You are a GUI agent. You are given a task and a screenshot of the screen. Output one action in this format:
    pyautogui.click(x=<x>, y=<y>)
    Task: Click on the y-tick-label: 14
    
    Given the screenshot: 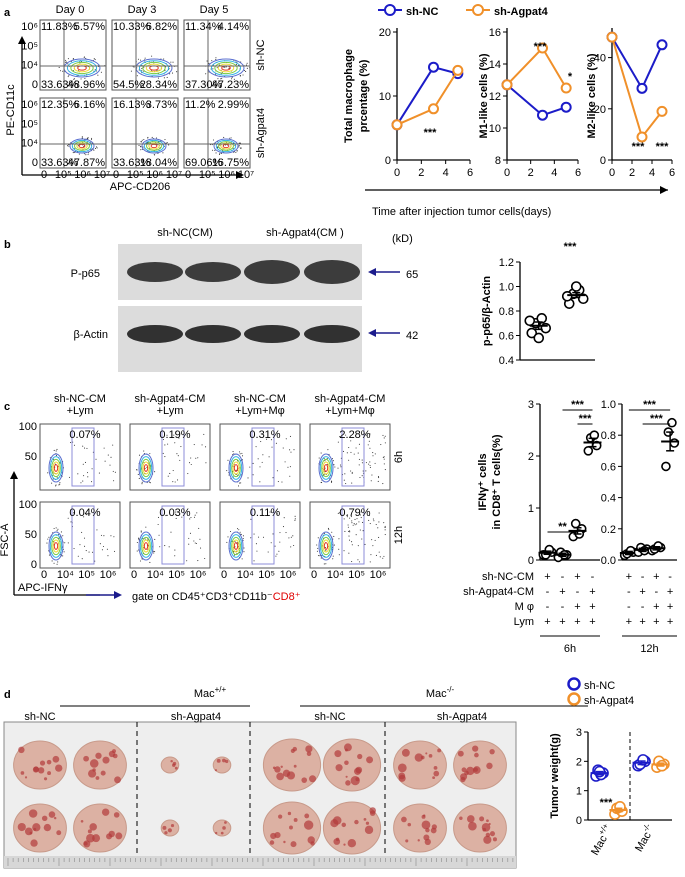 What is the action you would take?
    pyautogui.click(x=495, y=65)
    